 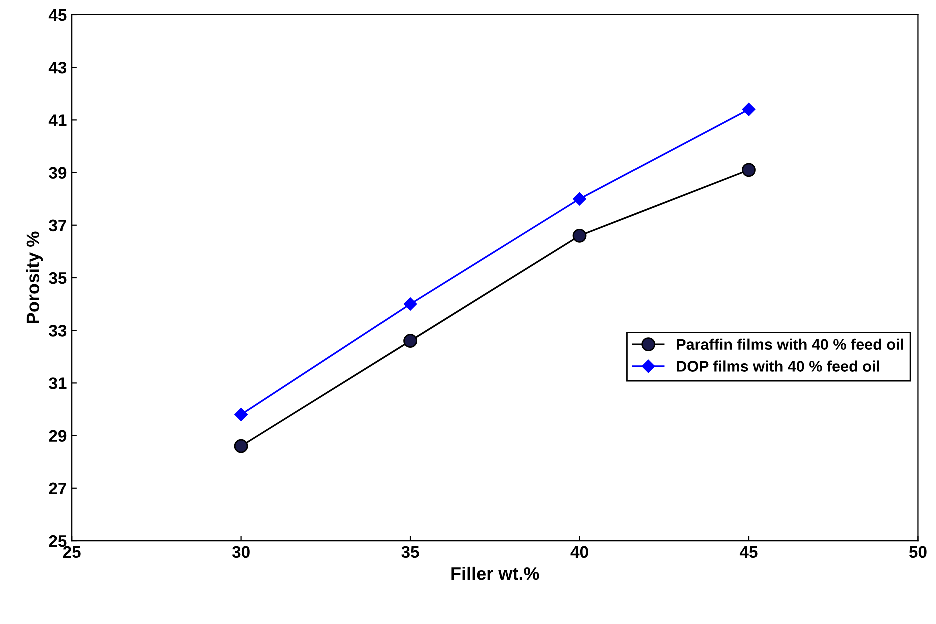 What do you see at coordinates (57, 120) in the screenshot?
I see `y-tick-label: 41` at bounding box center [57, 120].